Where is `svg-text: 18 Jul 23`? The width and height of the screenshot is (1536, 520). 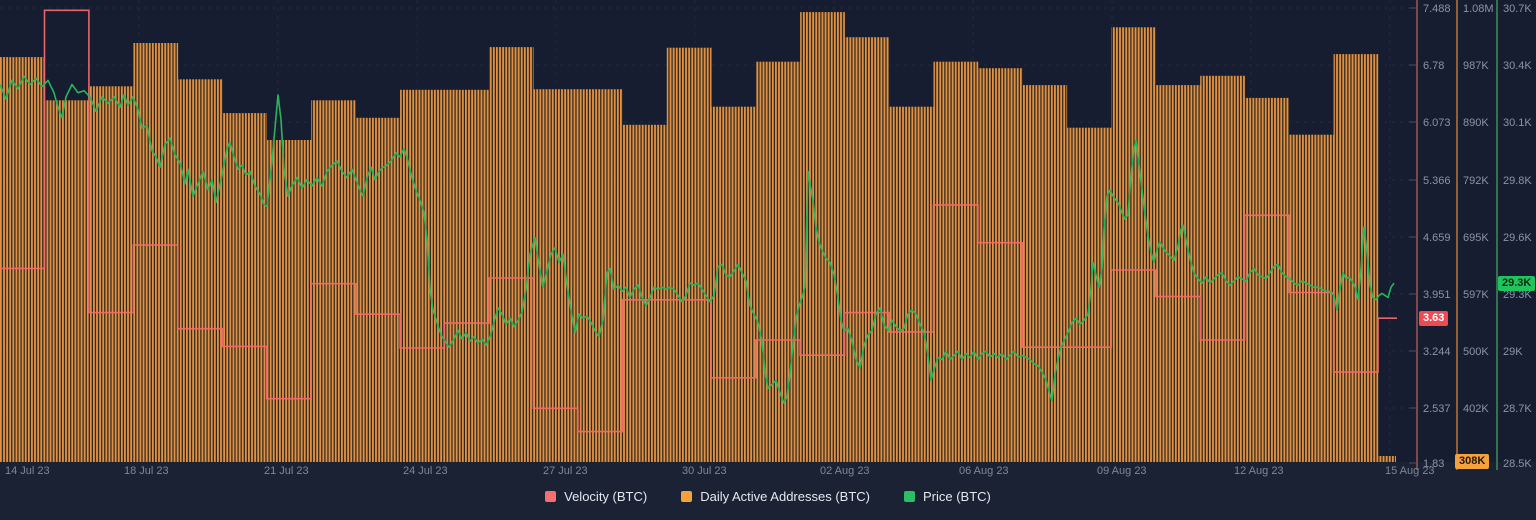
svg-text: 18 Jul 23 is located at coordinates (146, 471).